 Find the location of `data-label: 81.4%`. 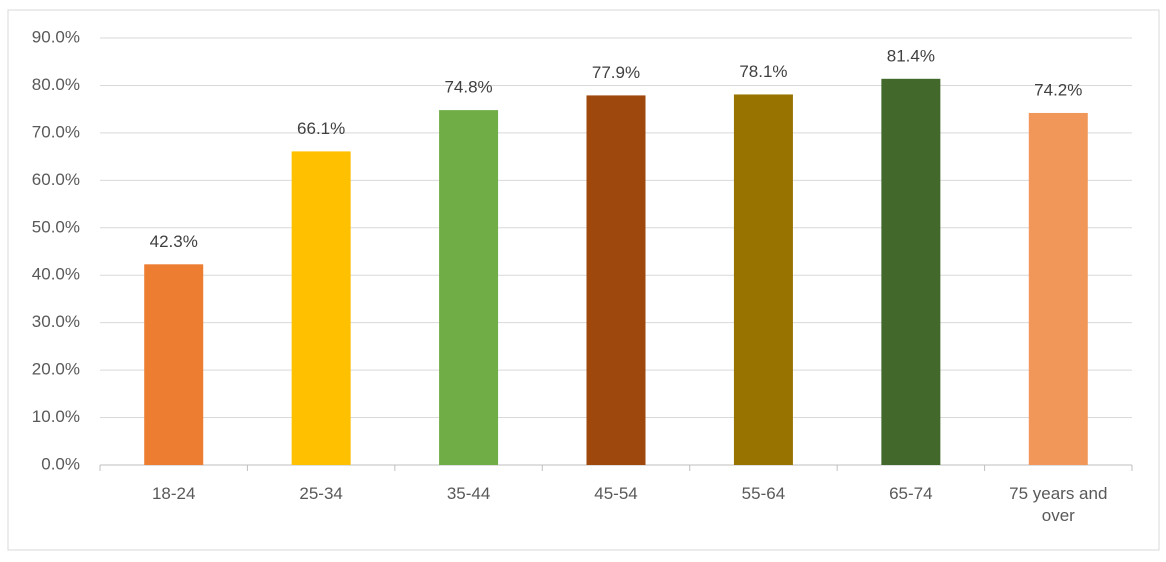

data-label: 81.4% is located at coordinates (911, 55).